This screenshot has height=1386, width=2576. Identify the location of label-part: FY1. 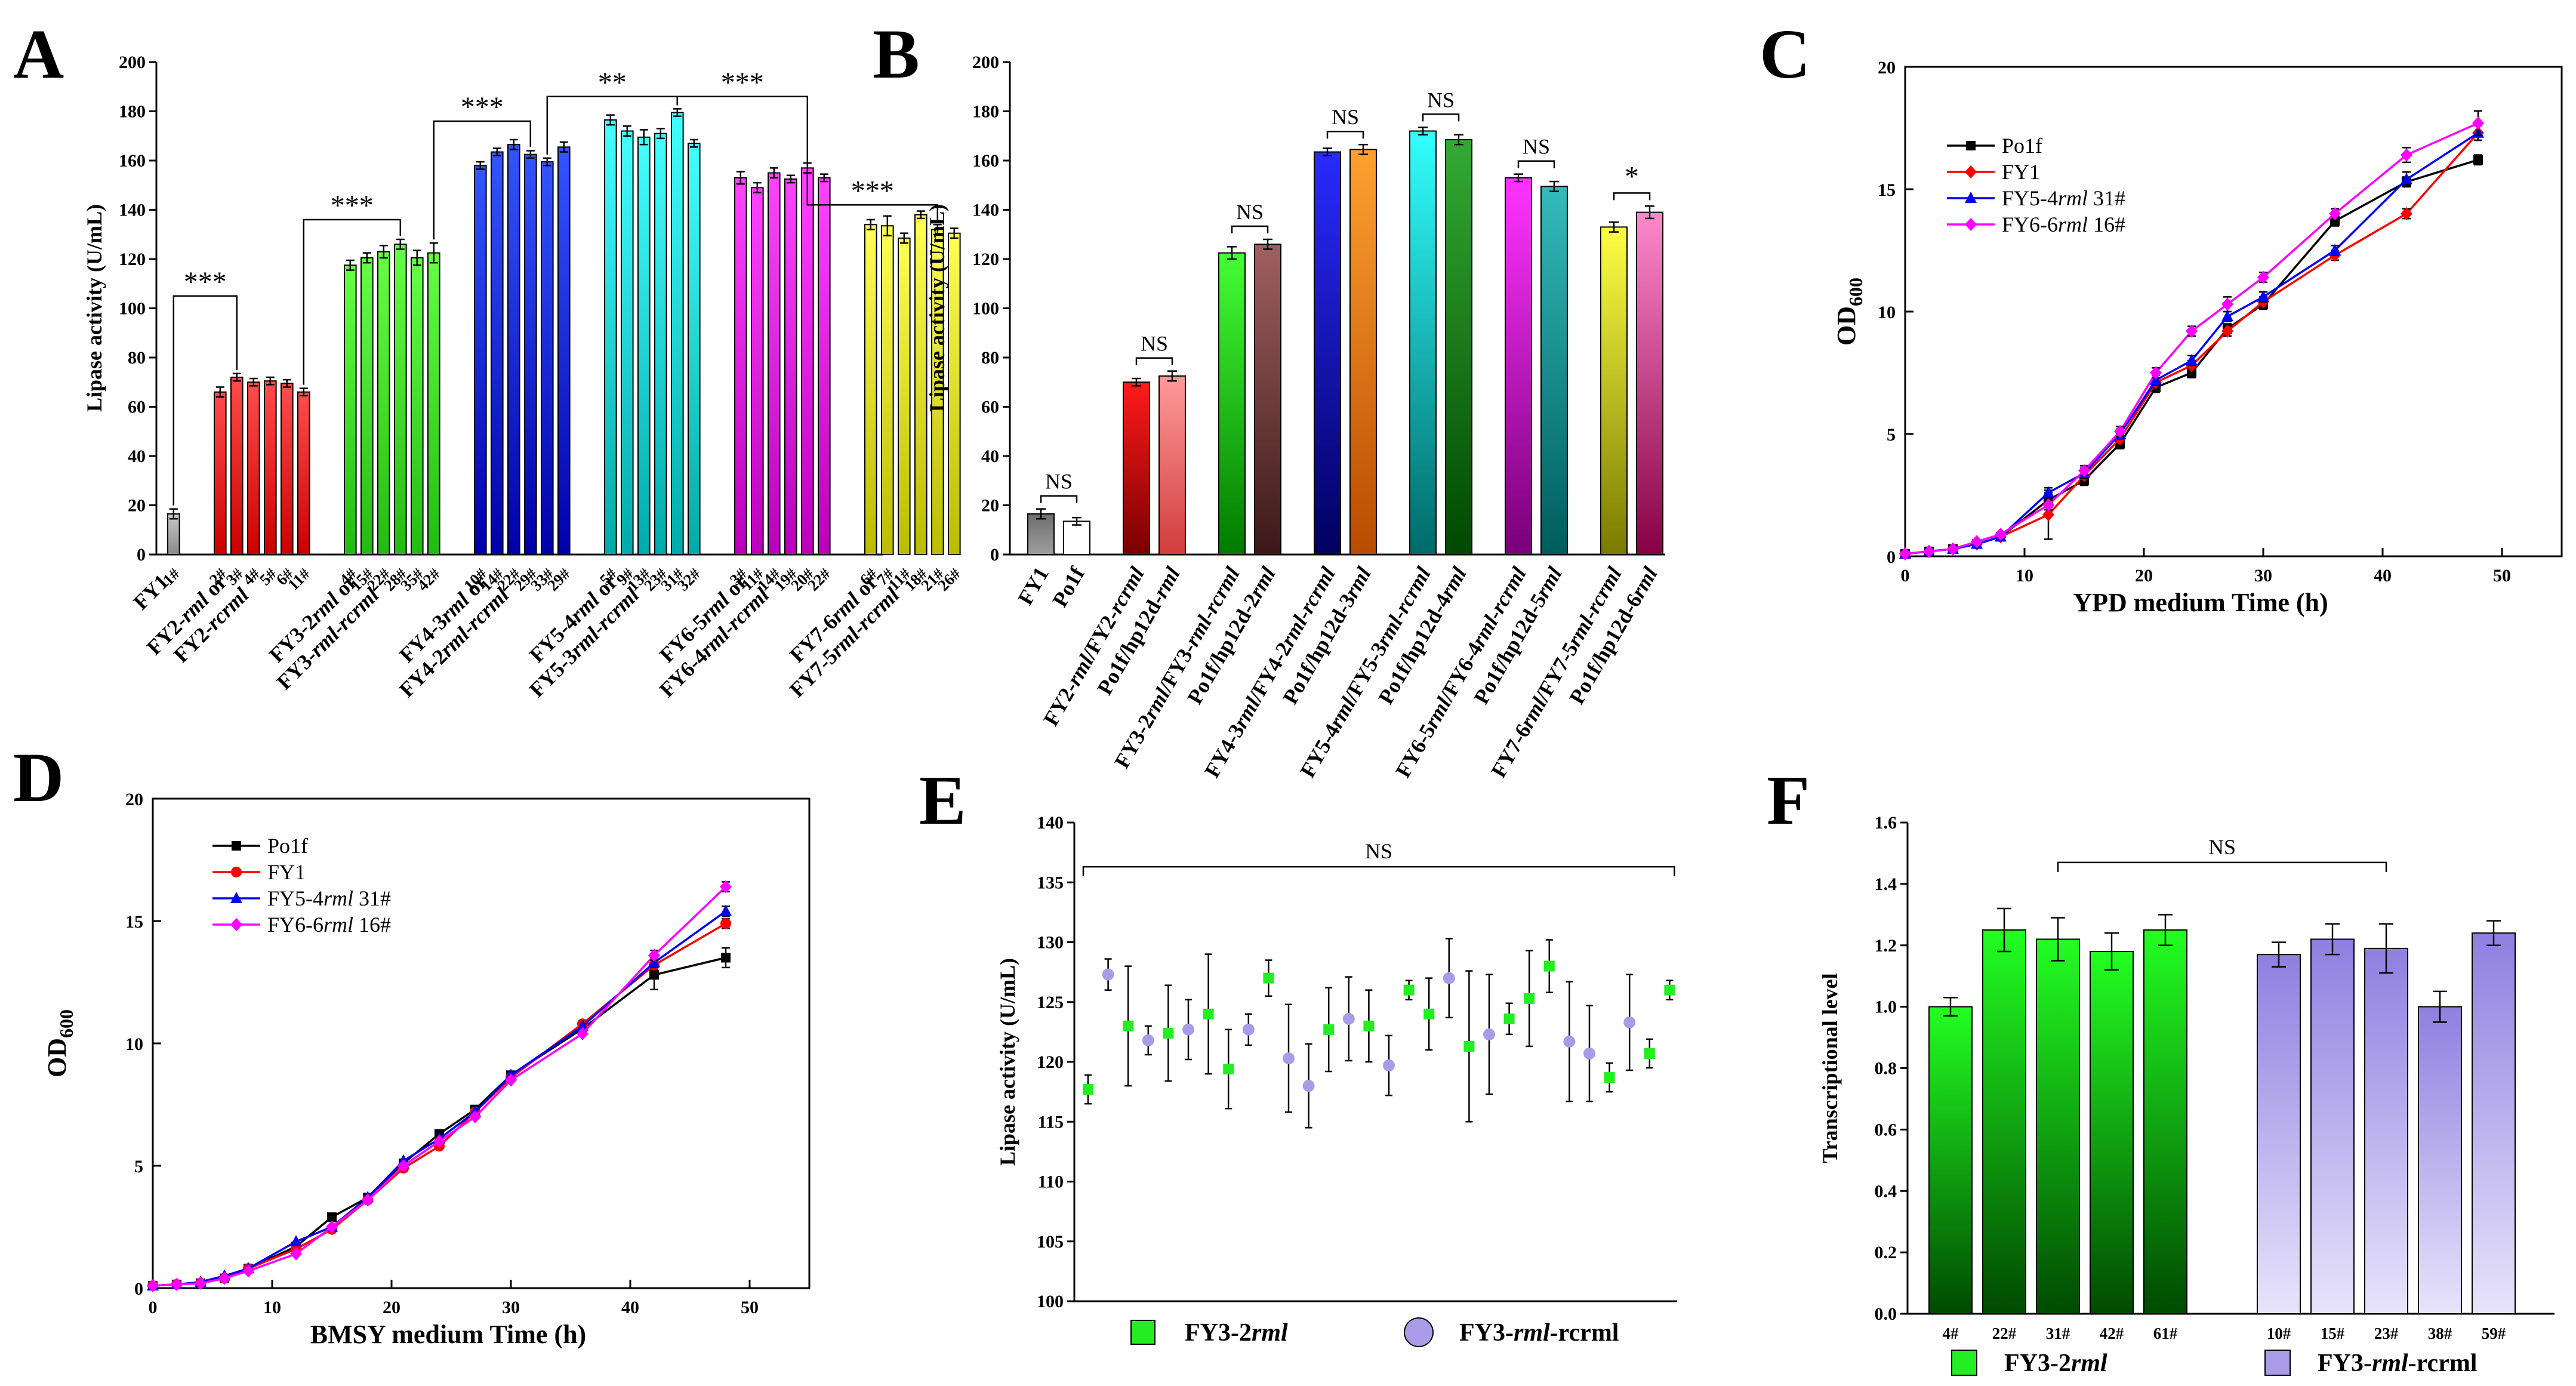
(1033, 586).